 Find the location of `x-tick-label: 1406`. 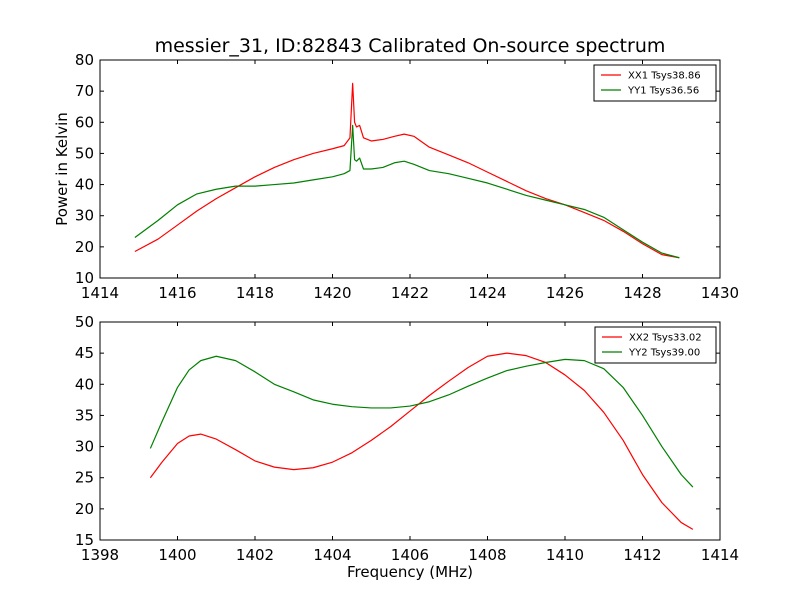

x-tick-label: 1406 is located at coordinates (410, 555).